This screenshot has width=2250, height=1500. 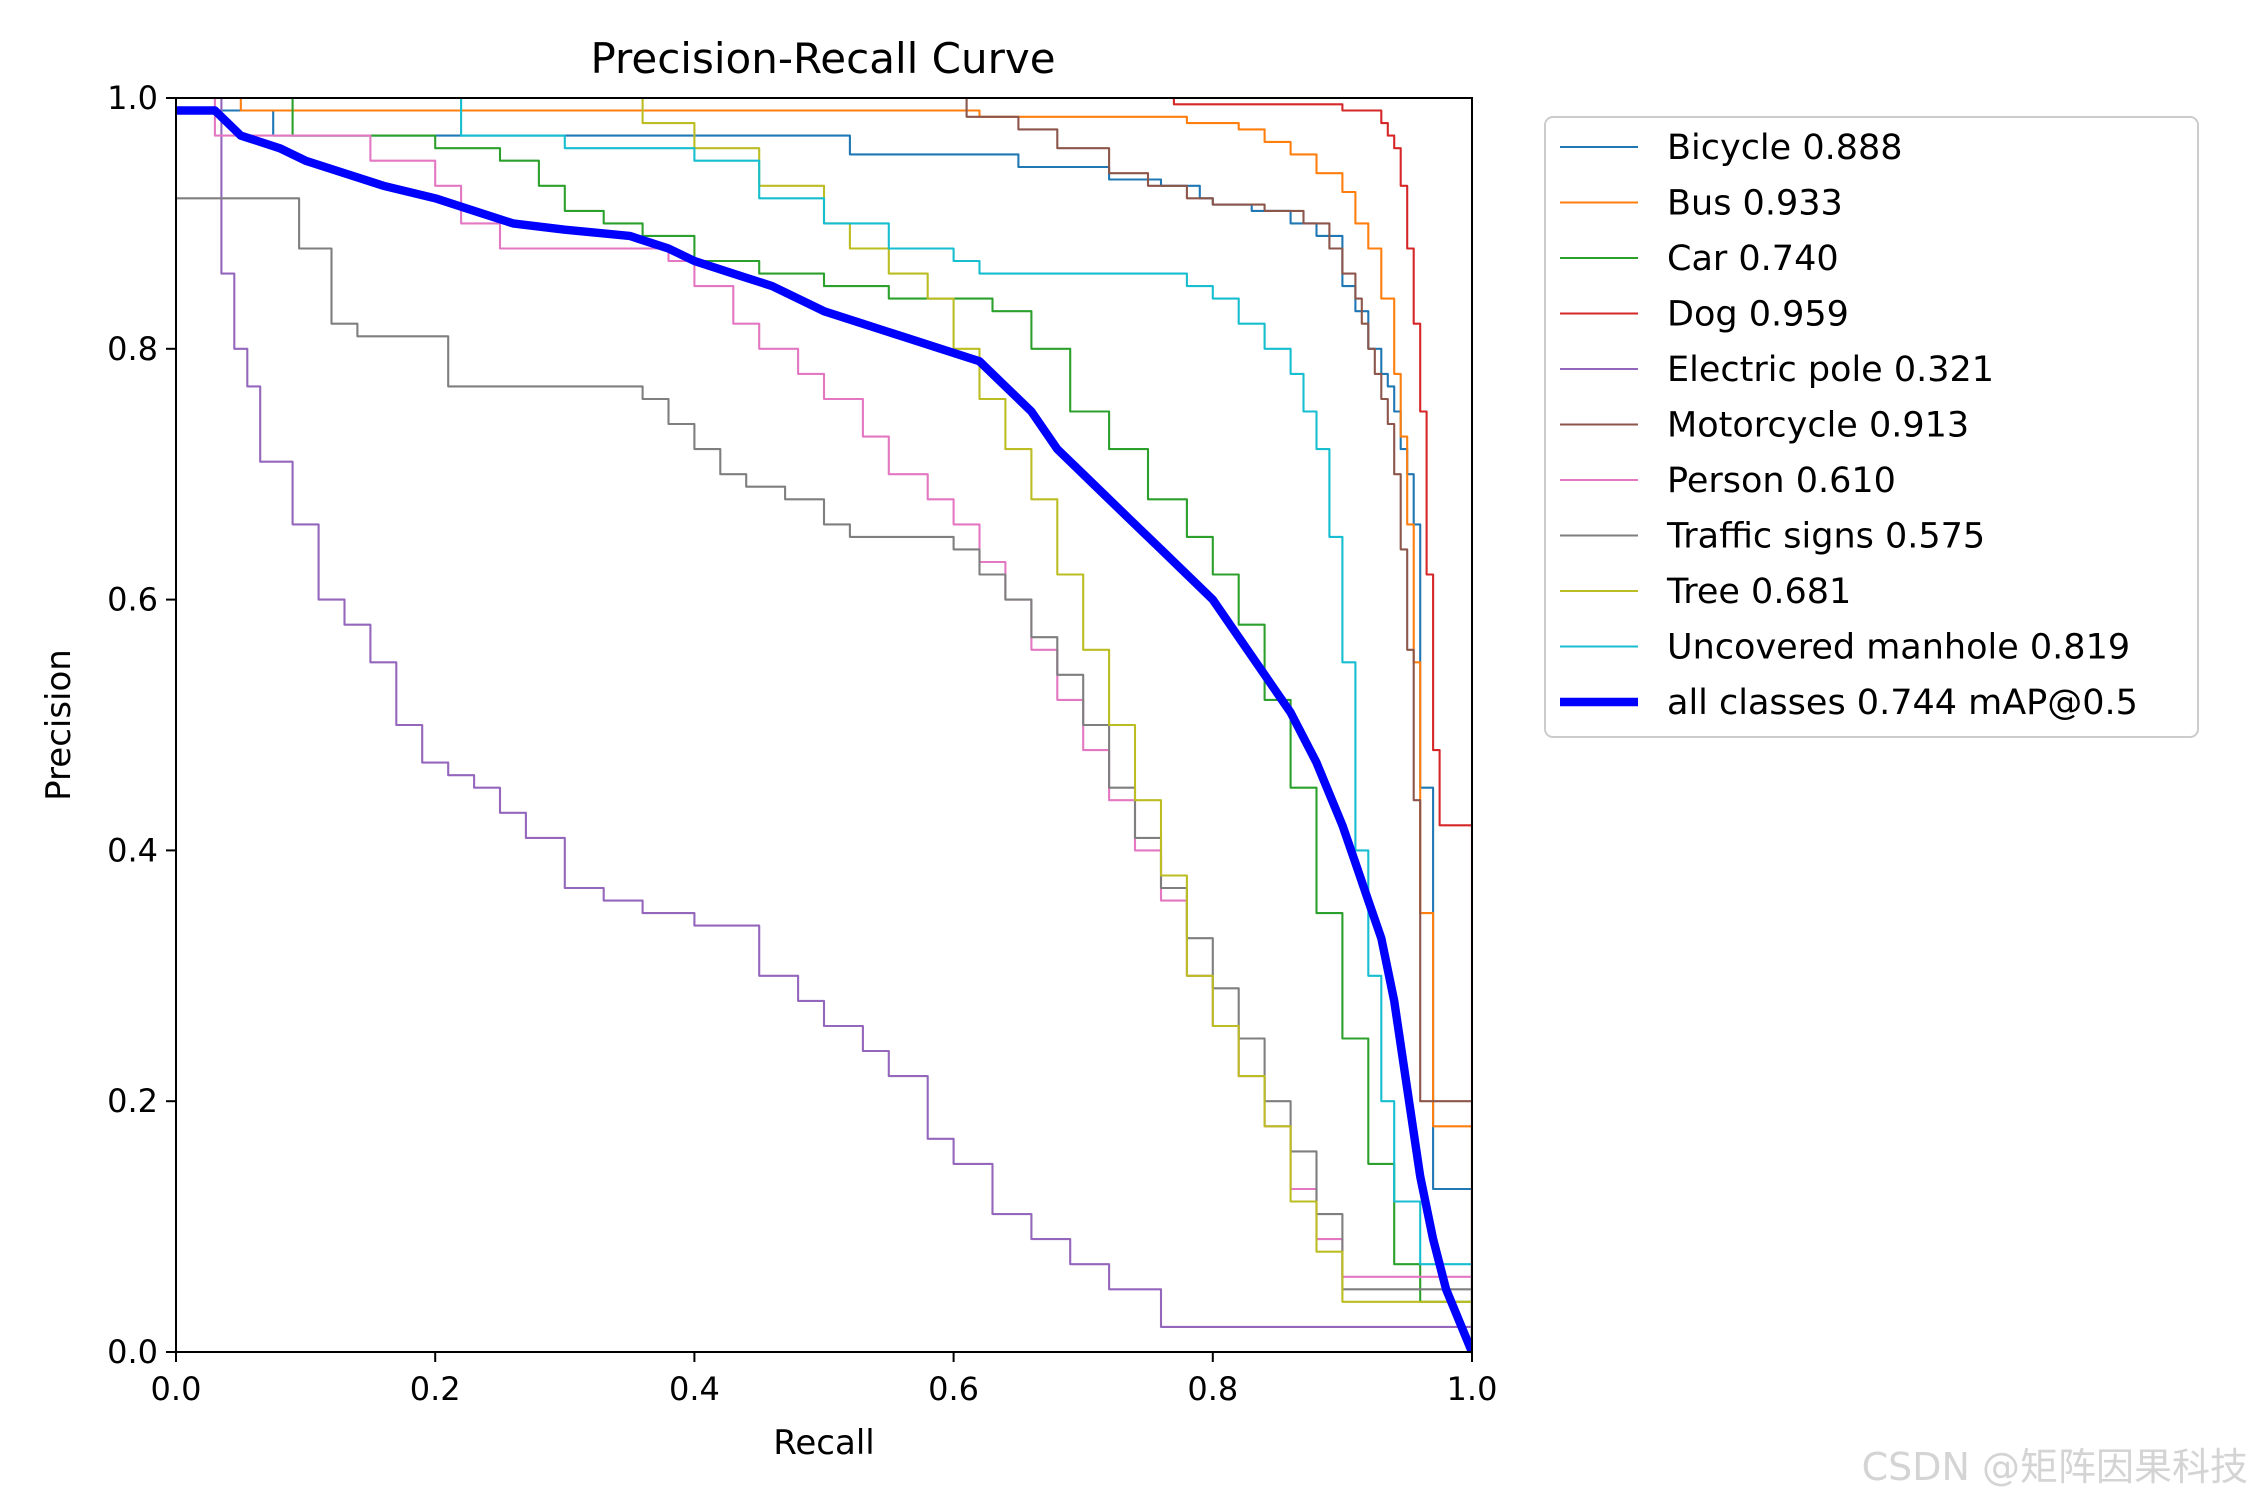 What do you see at coordinates (176, 1389) in the screenshot?
I see `x-tick-label: 0.0` at bounding box center [176, 1389].